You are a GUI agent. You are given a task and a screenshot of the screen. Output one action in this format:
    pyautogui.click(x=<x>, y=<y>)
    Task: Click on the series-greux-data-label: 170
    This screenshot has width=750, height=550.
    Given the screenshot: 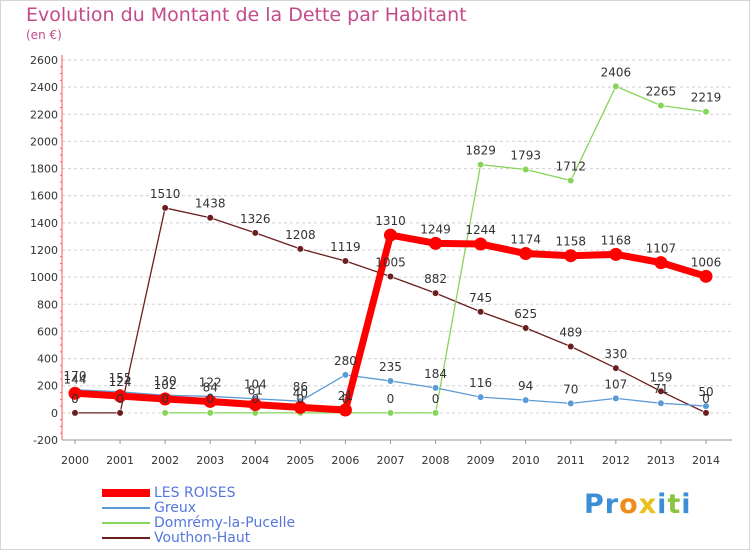 What is the action you would take?
    pyautogui.click(x=75, y=376)
    